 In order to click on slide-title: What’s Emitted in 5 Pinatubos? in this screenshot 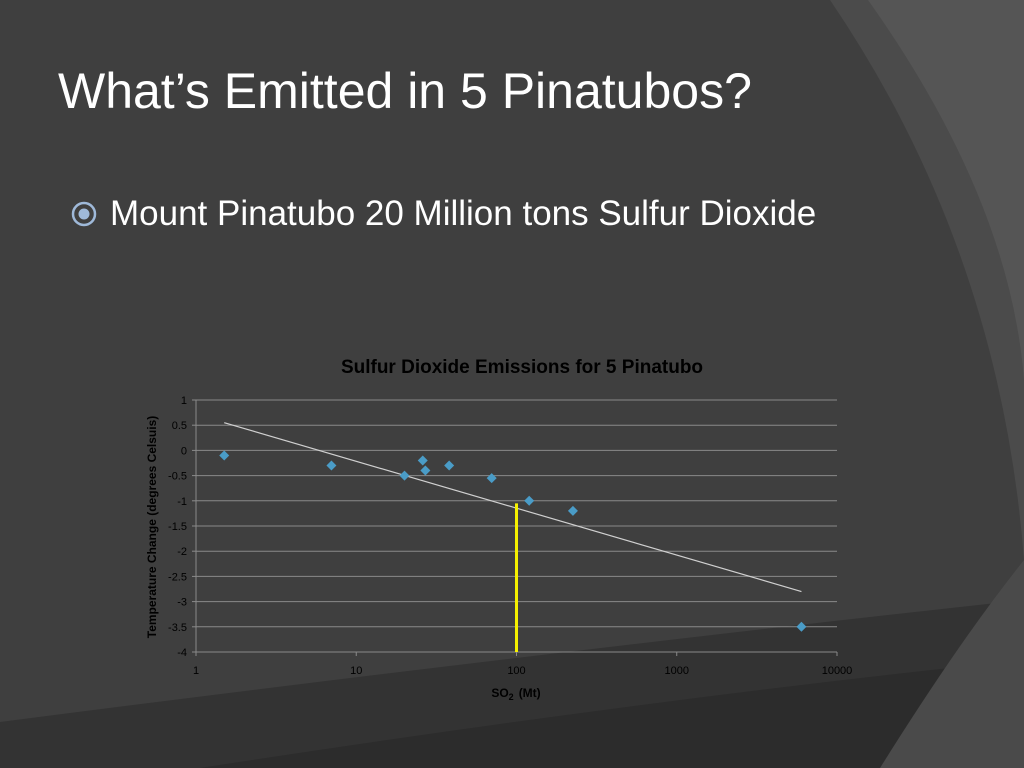, I will do `click(405, 91)`.